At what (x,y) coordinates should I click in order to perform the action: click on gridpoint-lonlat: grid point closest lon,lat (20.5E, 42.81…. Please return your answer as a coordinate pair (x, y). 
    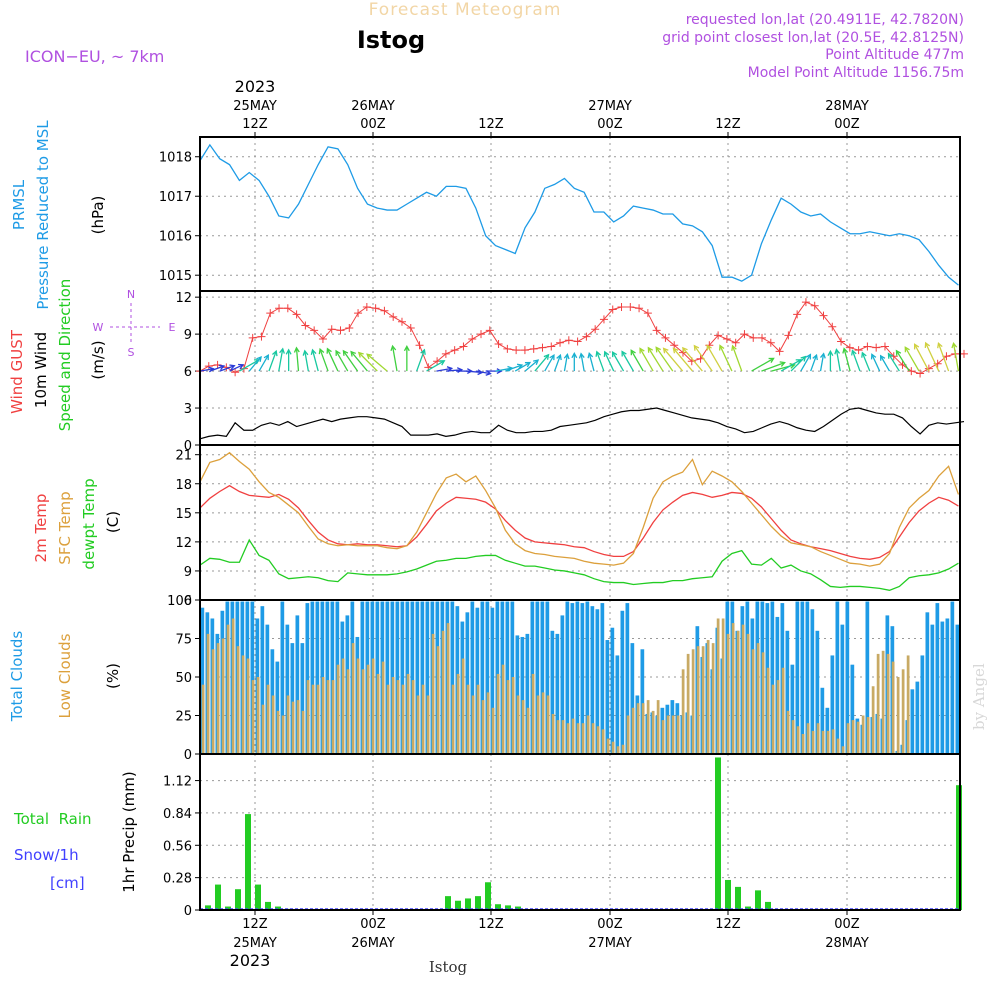
    Looking at the image, I should click on (813, 38).